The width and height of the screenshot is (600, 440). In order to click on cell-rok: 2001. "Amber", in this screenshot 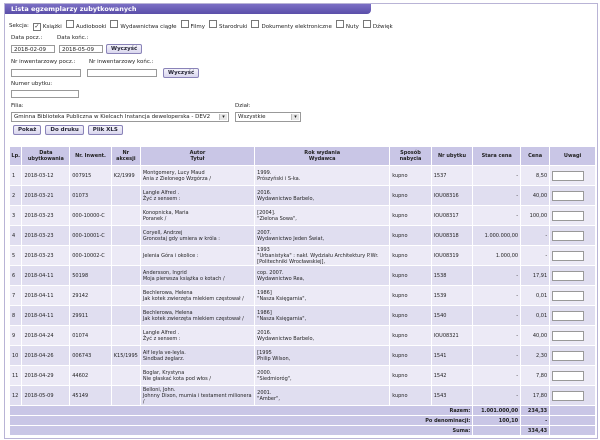, I will do `click(322, 395)`.